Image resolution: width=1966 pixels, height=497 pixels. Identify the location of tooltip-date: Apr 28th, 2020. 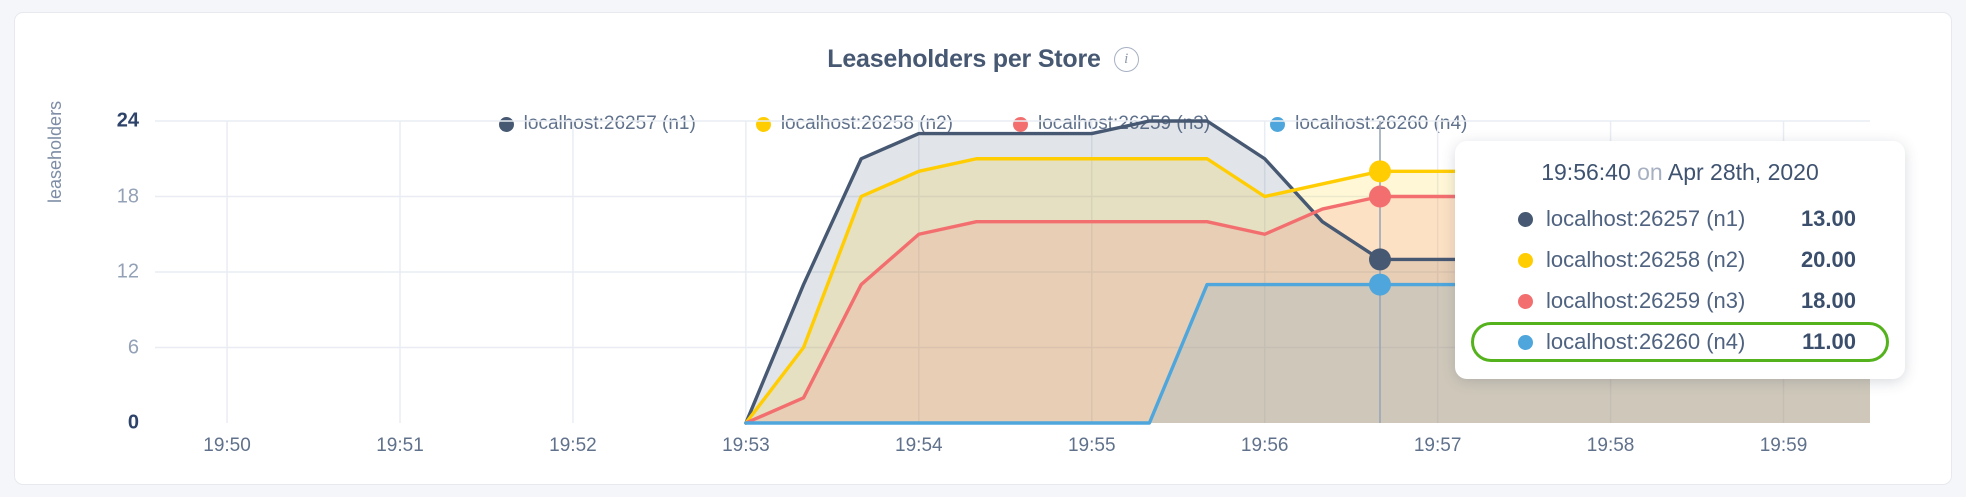
(1743, 172).